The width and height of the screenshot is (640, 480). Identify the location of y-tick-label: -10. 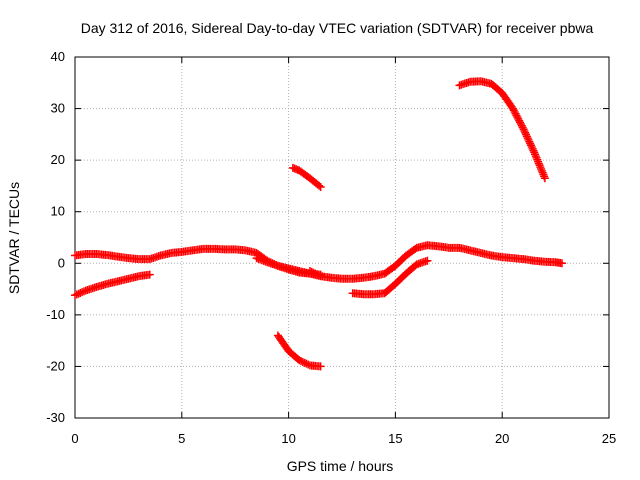
(55, 314).